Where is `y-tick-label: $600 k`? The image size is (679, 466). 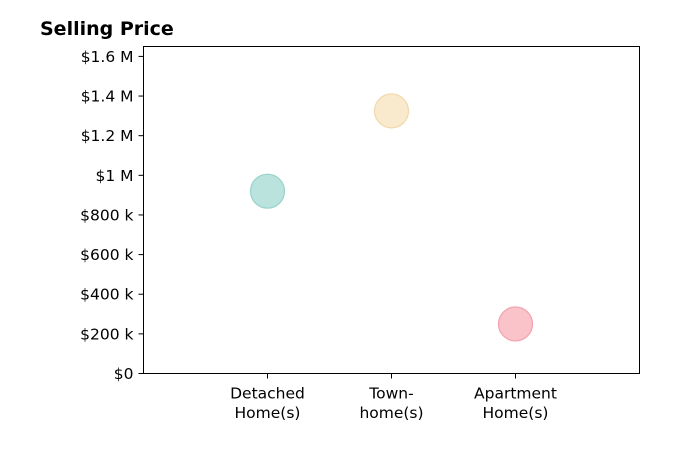 y-tick-label: $600 k is located at coordinates (106, 255).